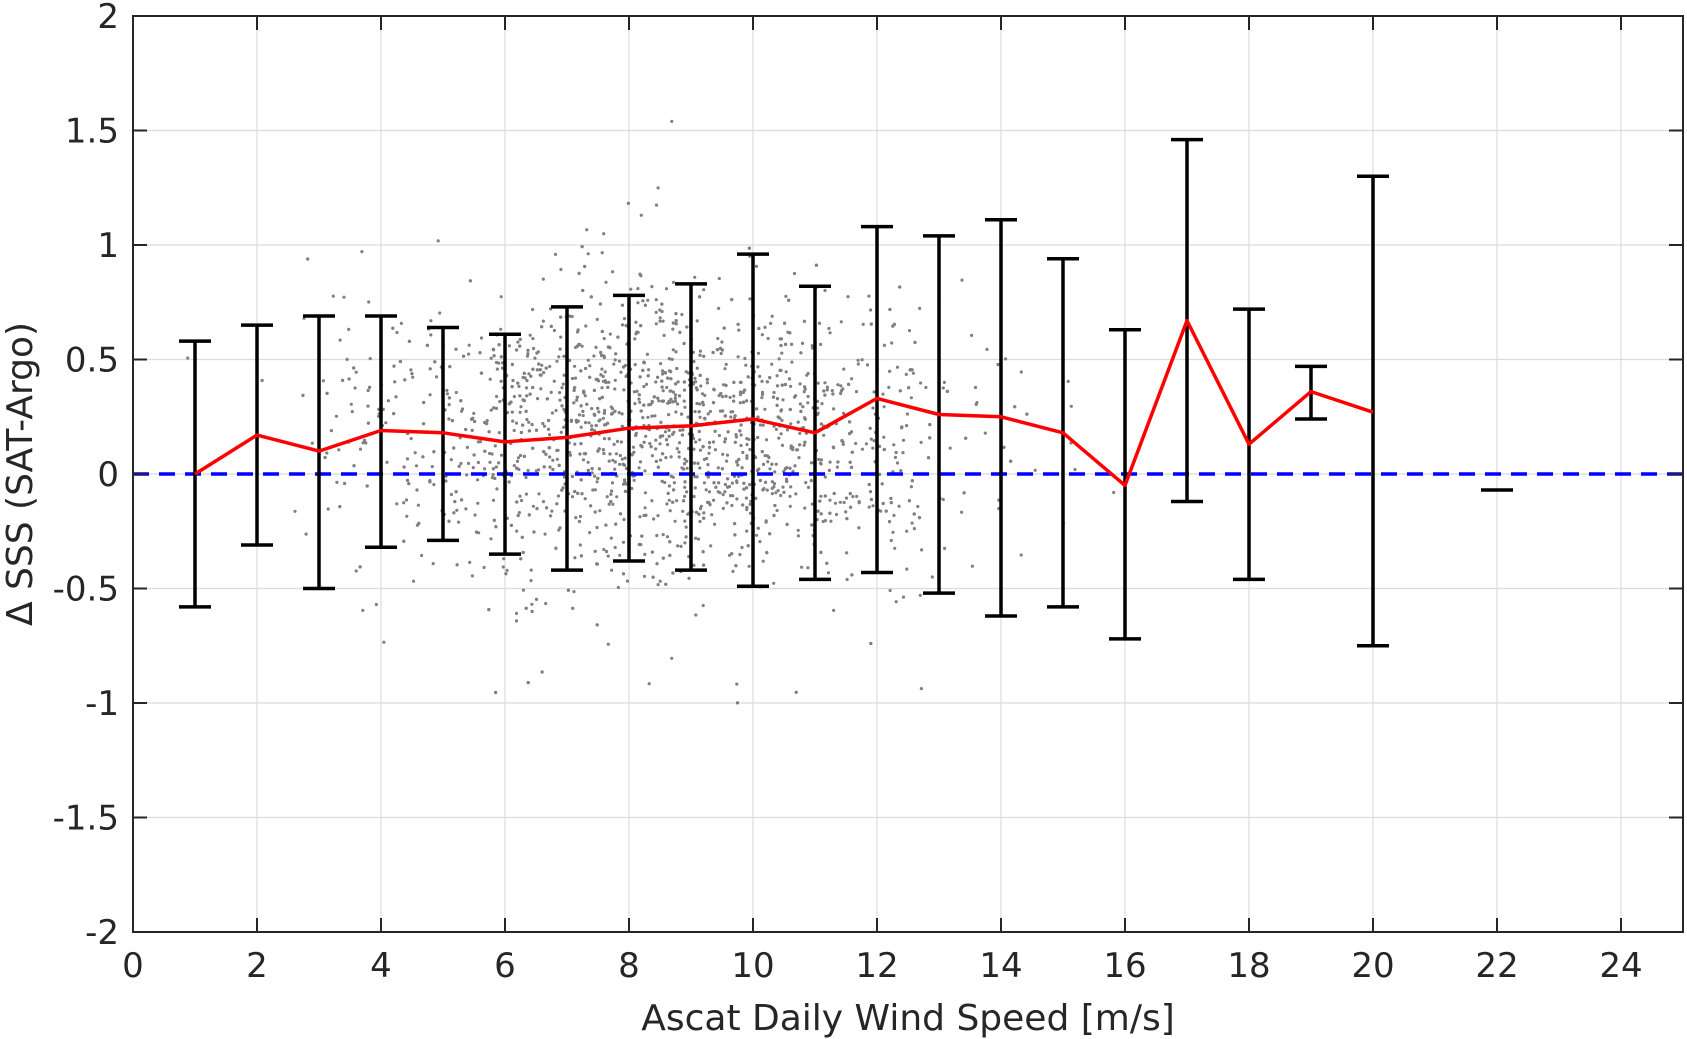  What do you see at coordinates (108, 475) in the screenshot?
I see `y-tick-label: 0` at bounding box center [108, 475].